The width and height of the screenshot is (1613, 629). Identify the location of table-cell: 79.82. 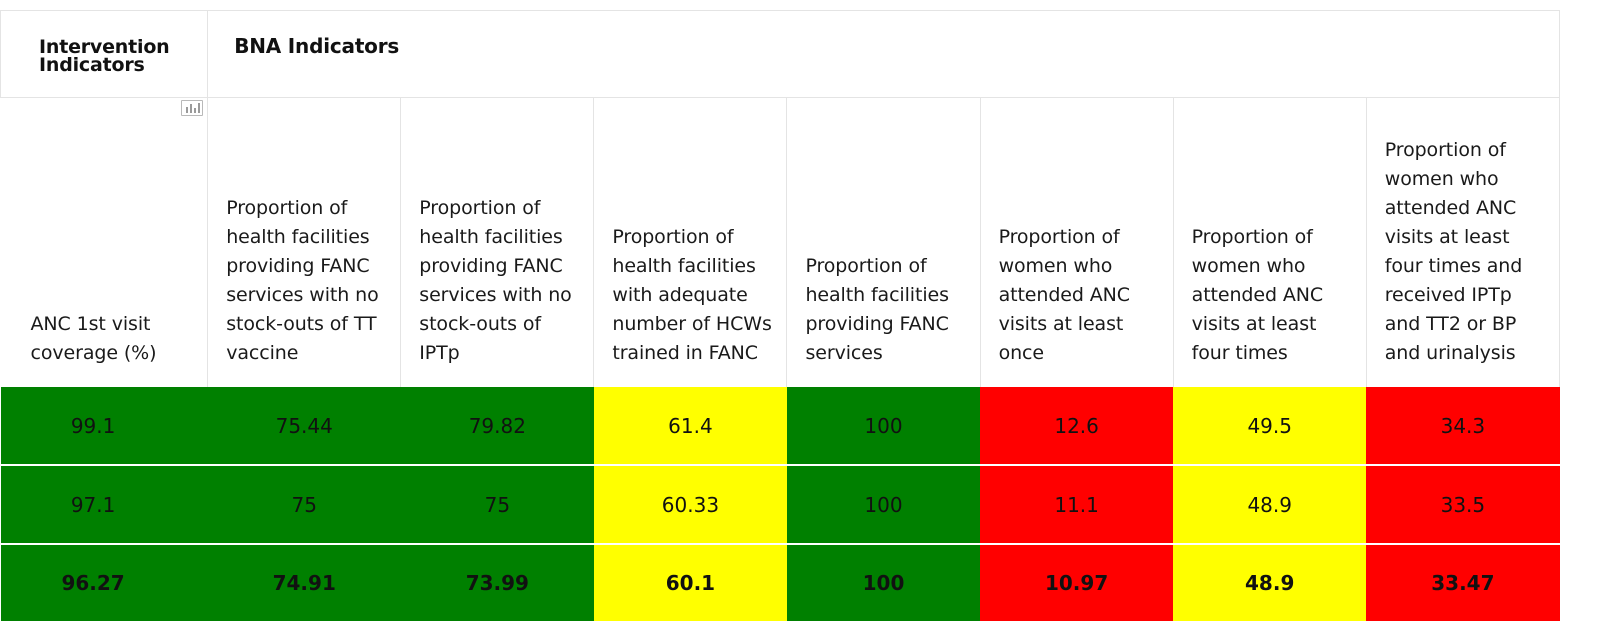
(497, 426).